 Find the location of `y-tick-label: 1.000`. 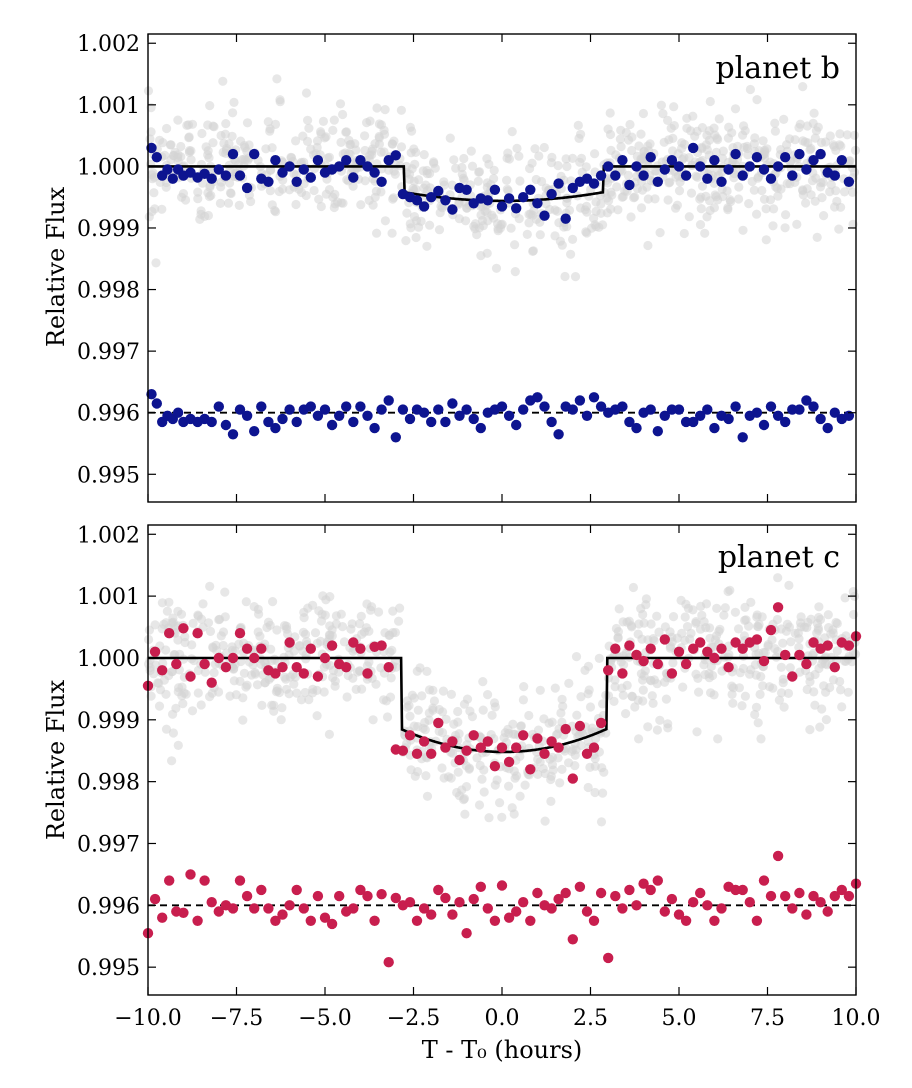

y-tick-label: 1.000 is located at coordinates (108, 659).